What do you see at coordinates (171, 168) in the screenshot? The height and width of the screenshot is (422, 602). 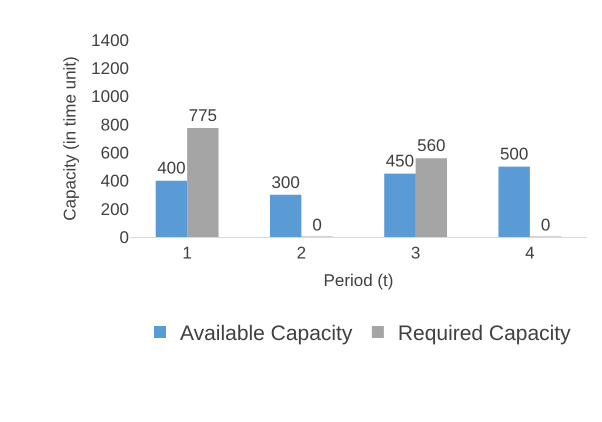 I see `data-label: 400` at bounding box center [171, 168].